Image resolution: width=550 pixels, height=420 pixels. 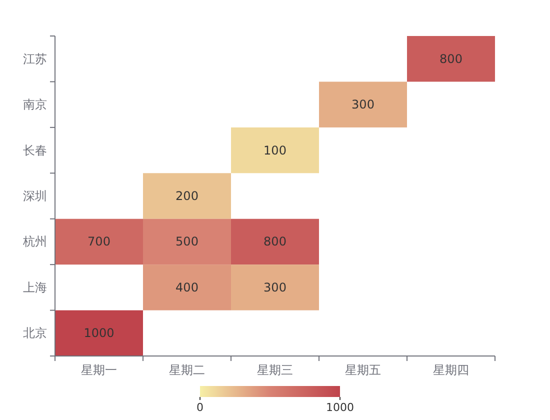 I want to click on y-tick-label: 南京, so click(x=35, y=105).